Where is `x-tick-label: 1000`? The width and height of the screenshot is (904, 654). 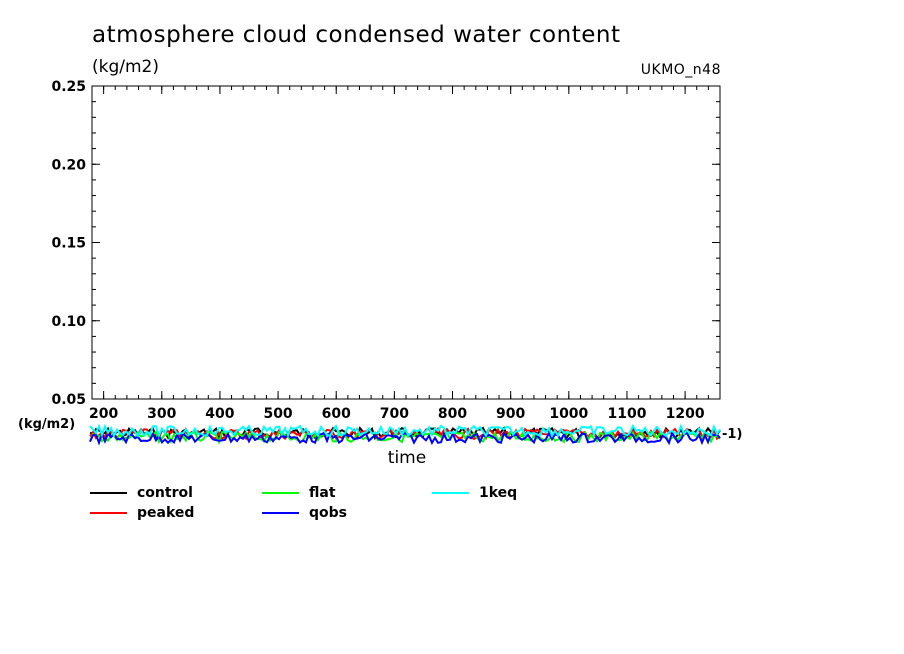
x-tick-label: 1000 is located at coordinates (568, 414).